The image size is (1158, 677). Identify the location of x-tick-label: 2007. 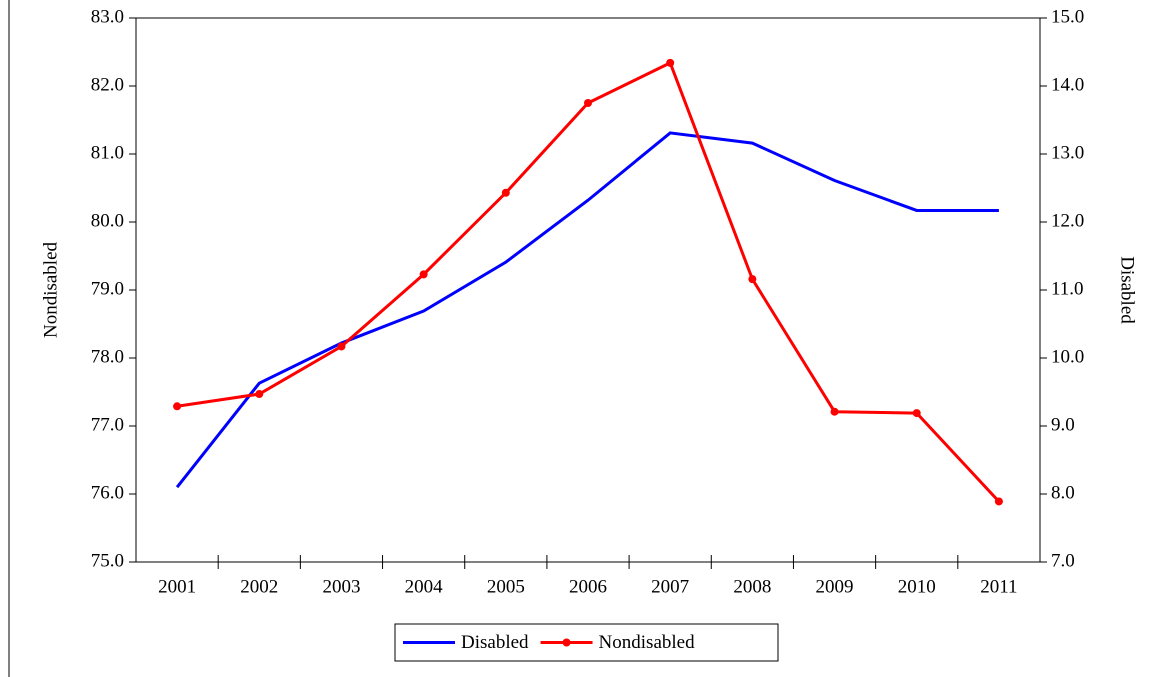
(670, 586).